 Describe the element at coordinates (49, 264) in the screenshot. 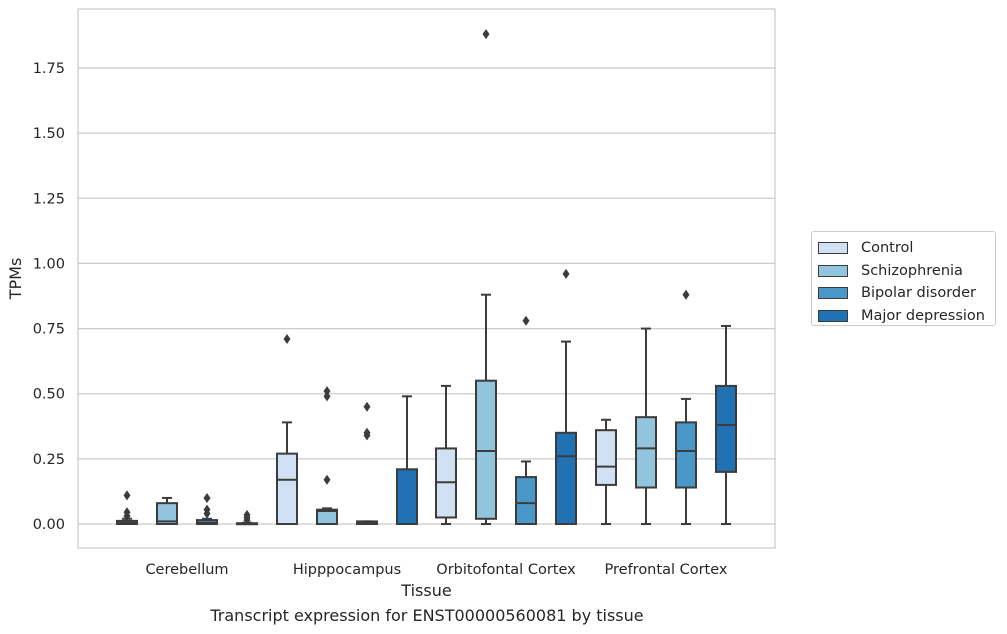

I see `y-tick-label: 1.00` at that location.